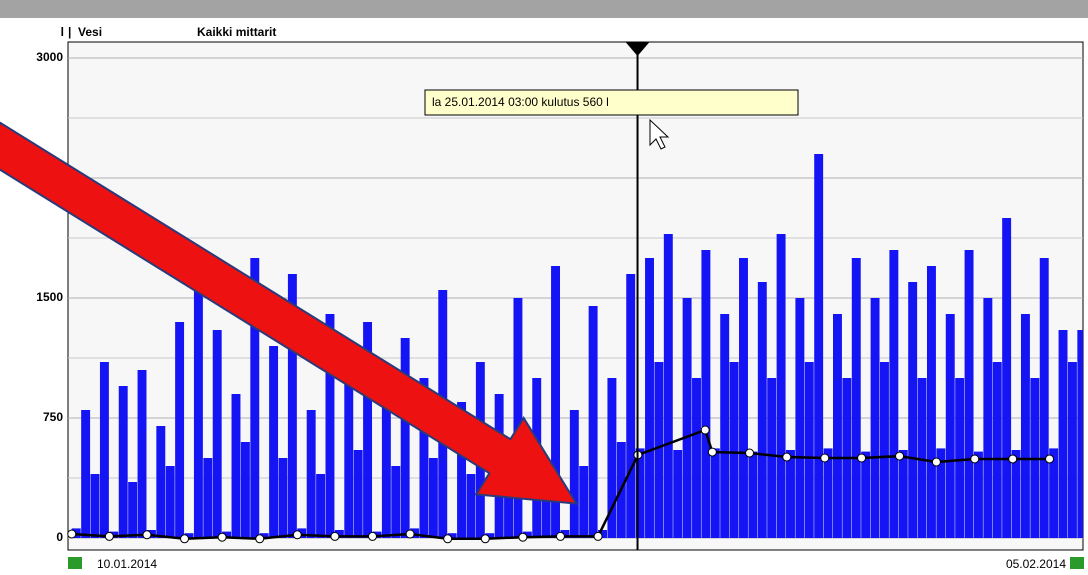 This screenshot has height=575, width=1088. What do you see at coordinates (75, 563) in the screenshot?
I see `prev-button` at bounding box center [75, 563].